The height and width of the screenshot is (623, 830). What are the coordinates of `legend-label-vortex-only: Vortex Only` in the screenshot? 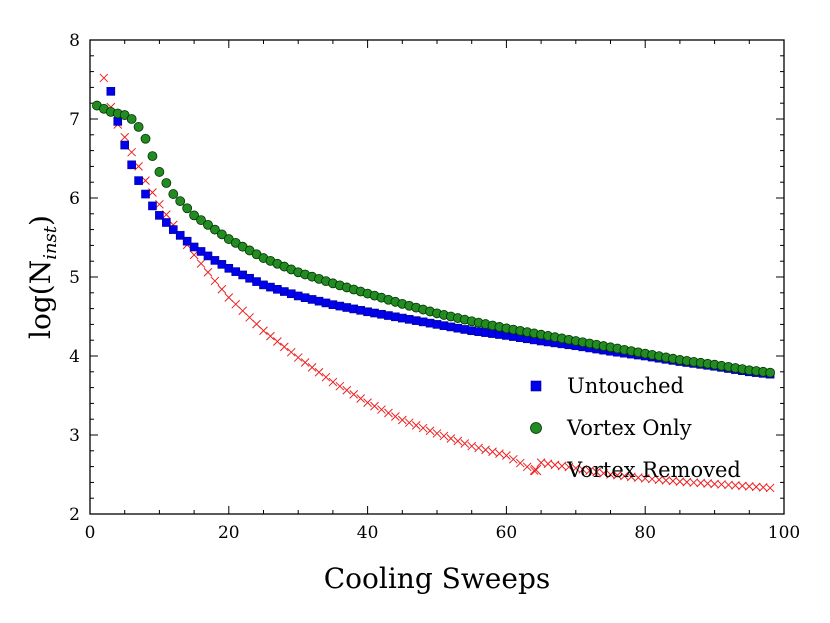 It's located at (629, 428).